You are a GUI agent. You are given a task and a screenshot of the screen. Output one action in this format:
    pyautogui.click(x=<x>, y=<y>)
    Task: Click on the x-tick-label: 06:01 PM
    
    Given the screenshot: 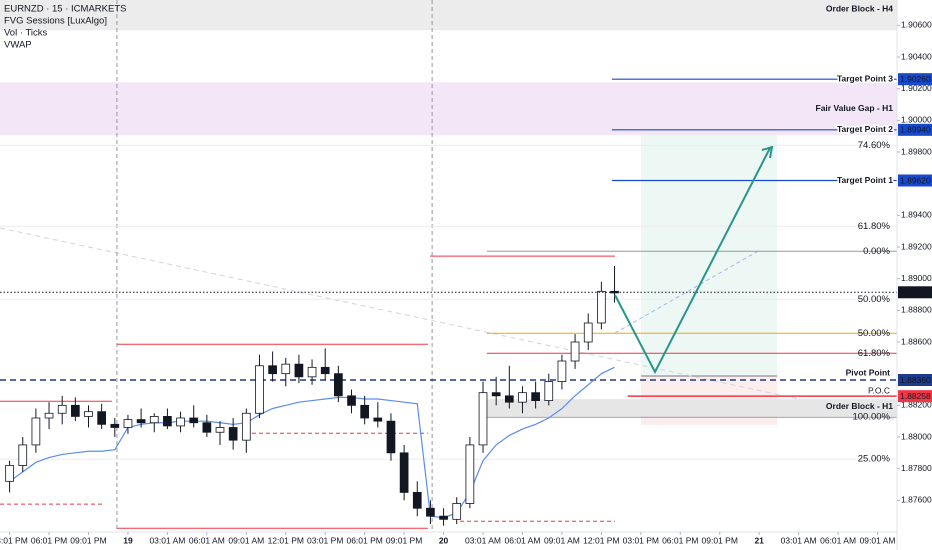 What is the action you would take?
    pyautogui.click(x=49, y=540)
    